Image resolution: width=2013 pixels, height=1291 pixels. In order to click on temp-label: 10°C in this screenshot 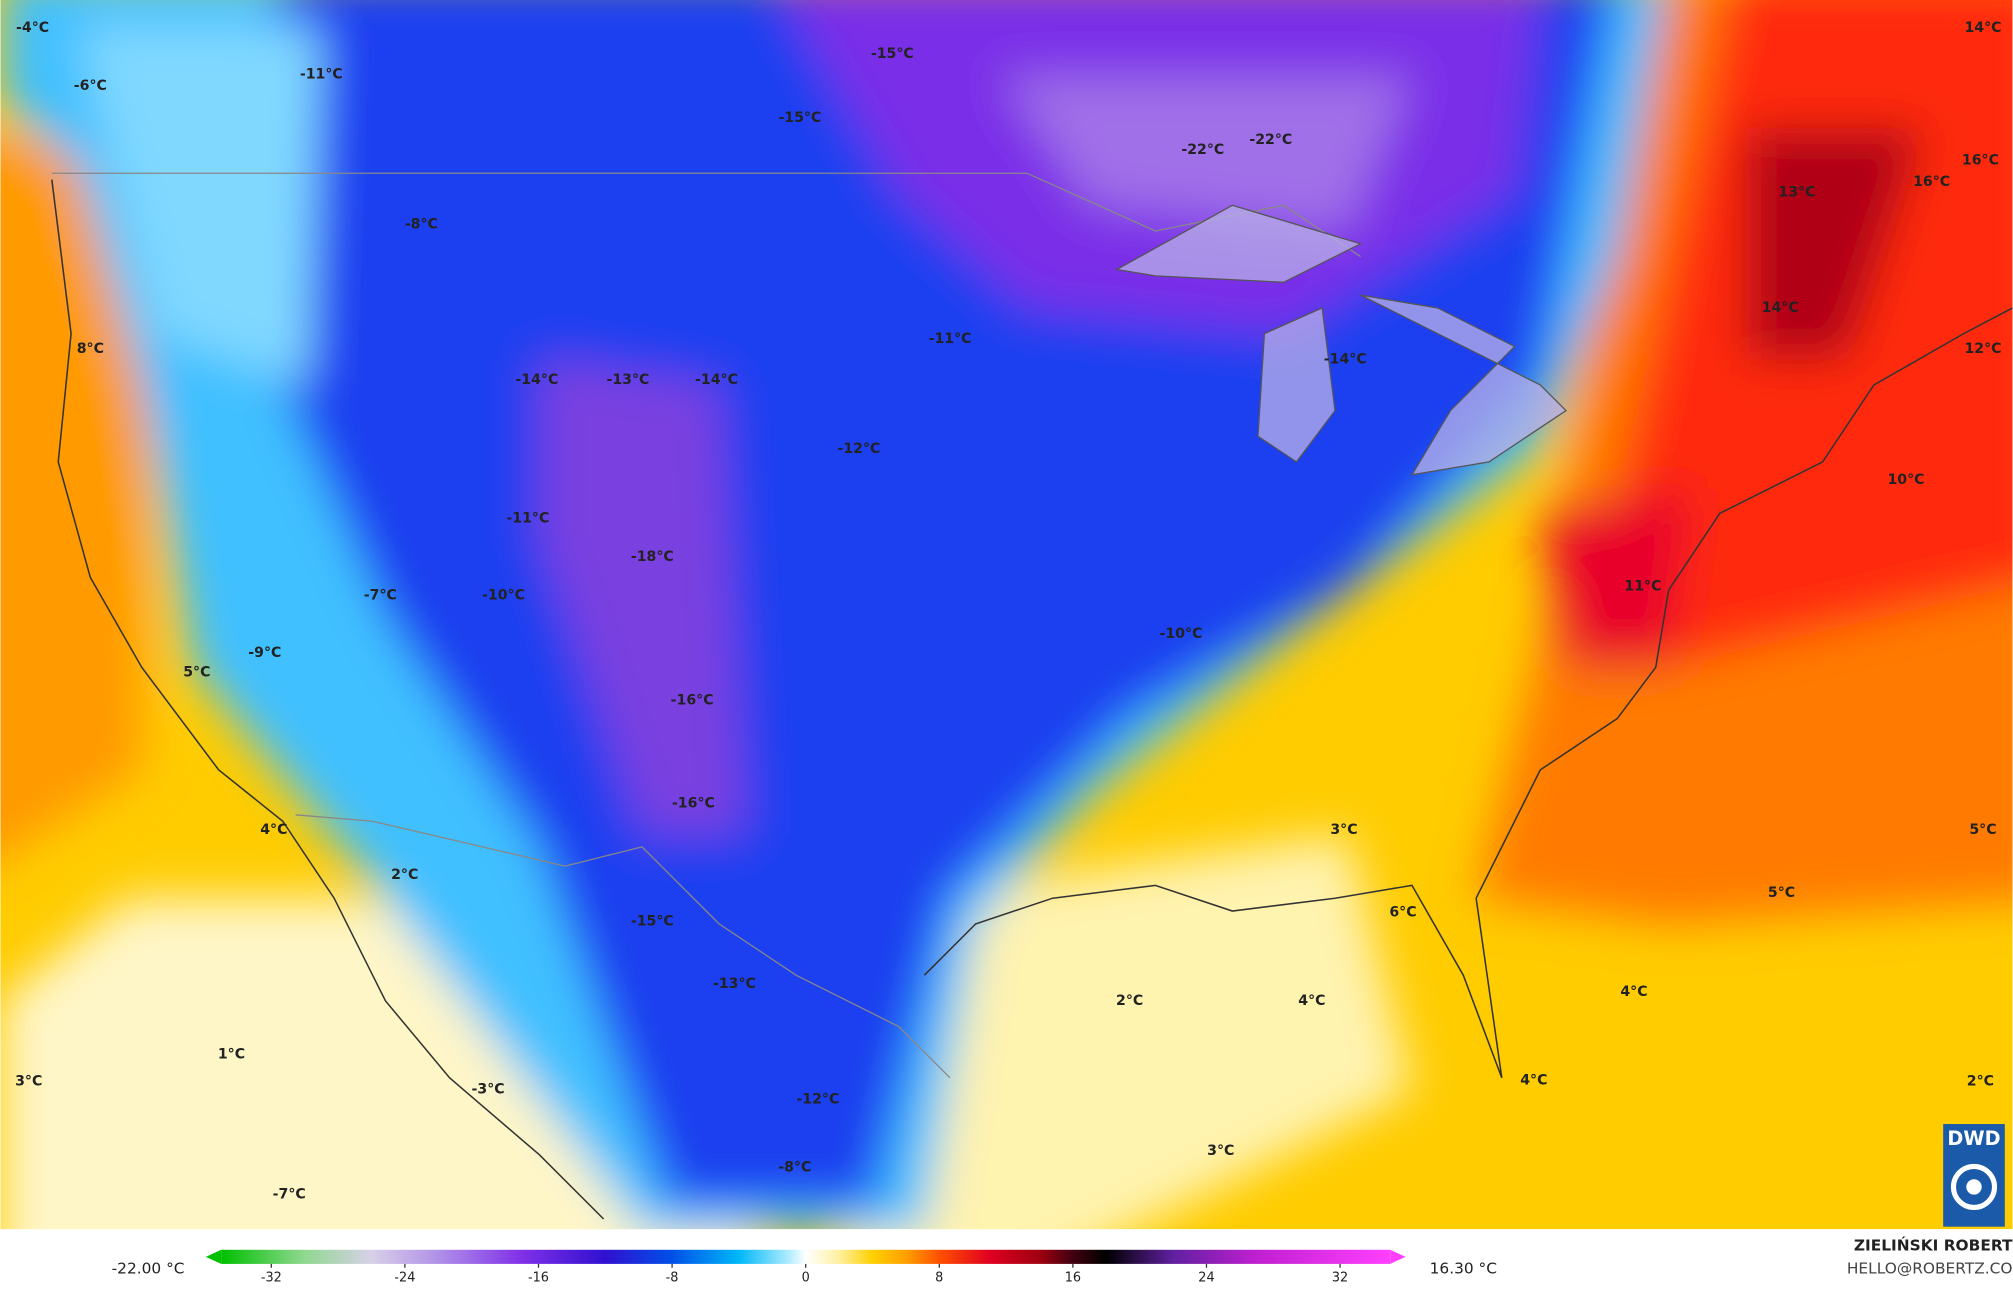, I will do `click(1905, 480)`.